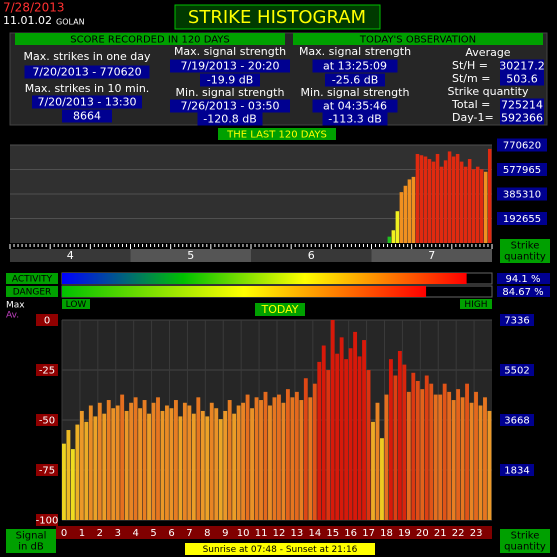 This screenshot has height=557, width=557. What do you see at coordinates (70, 22) in the screenshot?
I see `location: GOLAN` at bounding box center [70, 22].